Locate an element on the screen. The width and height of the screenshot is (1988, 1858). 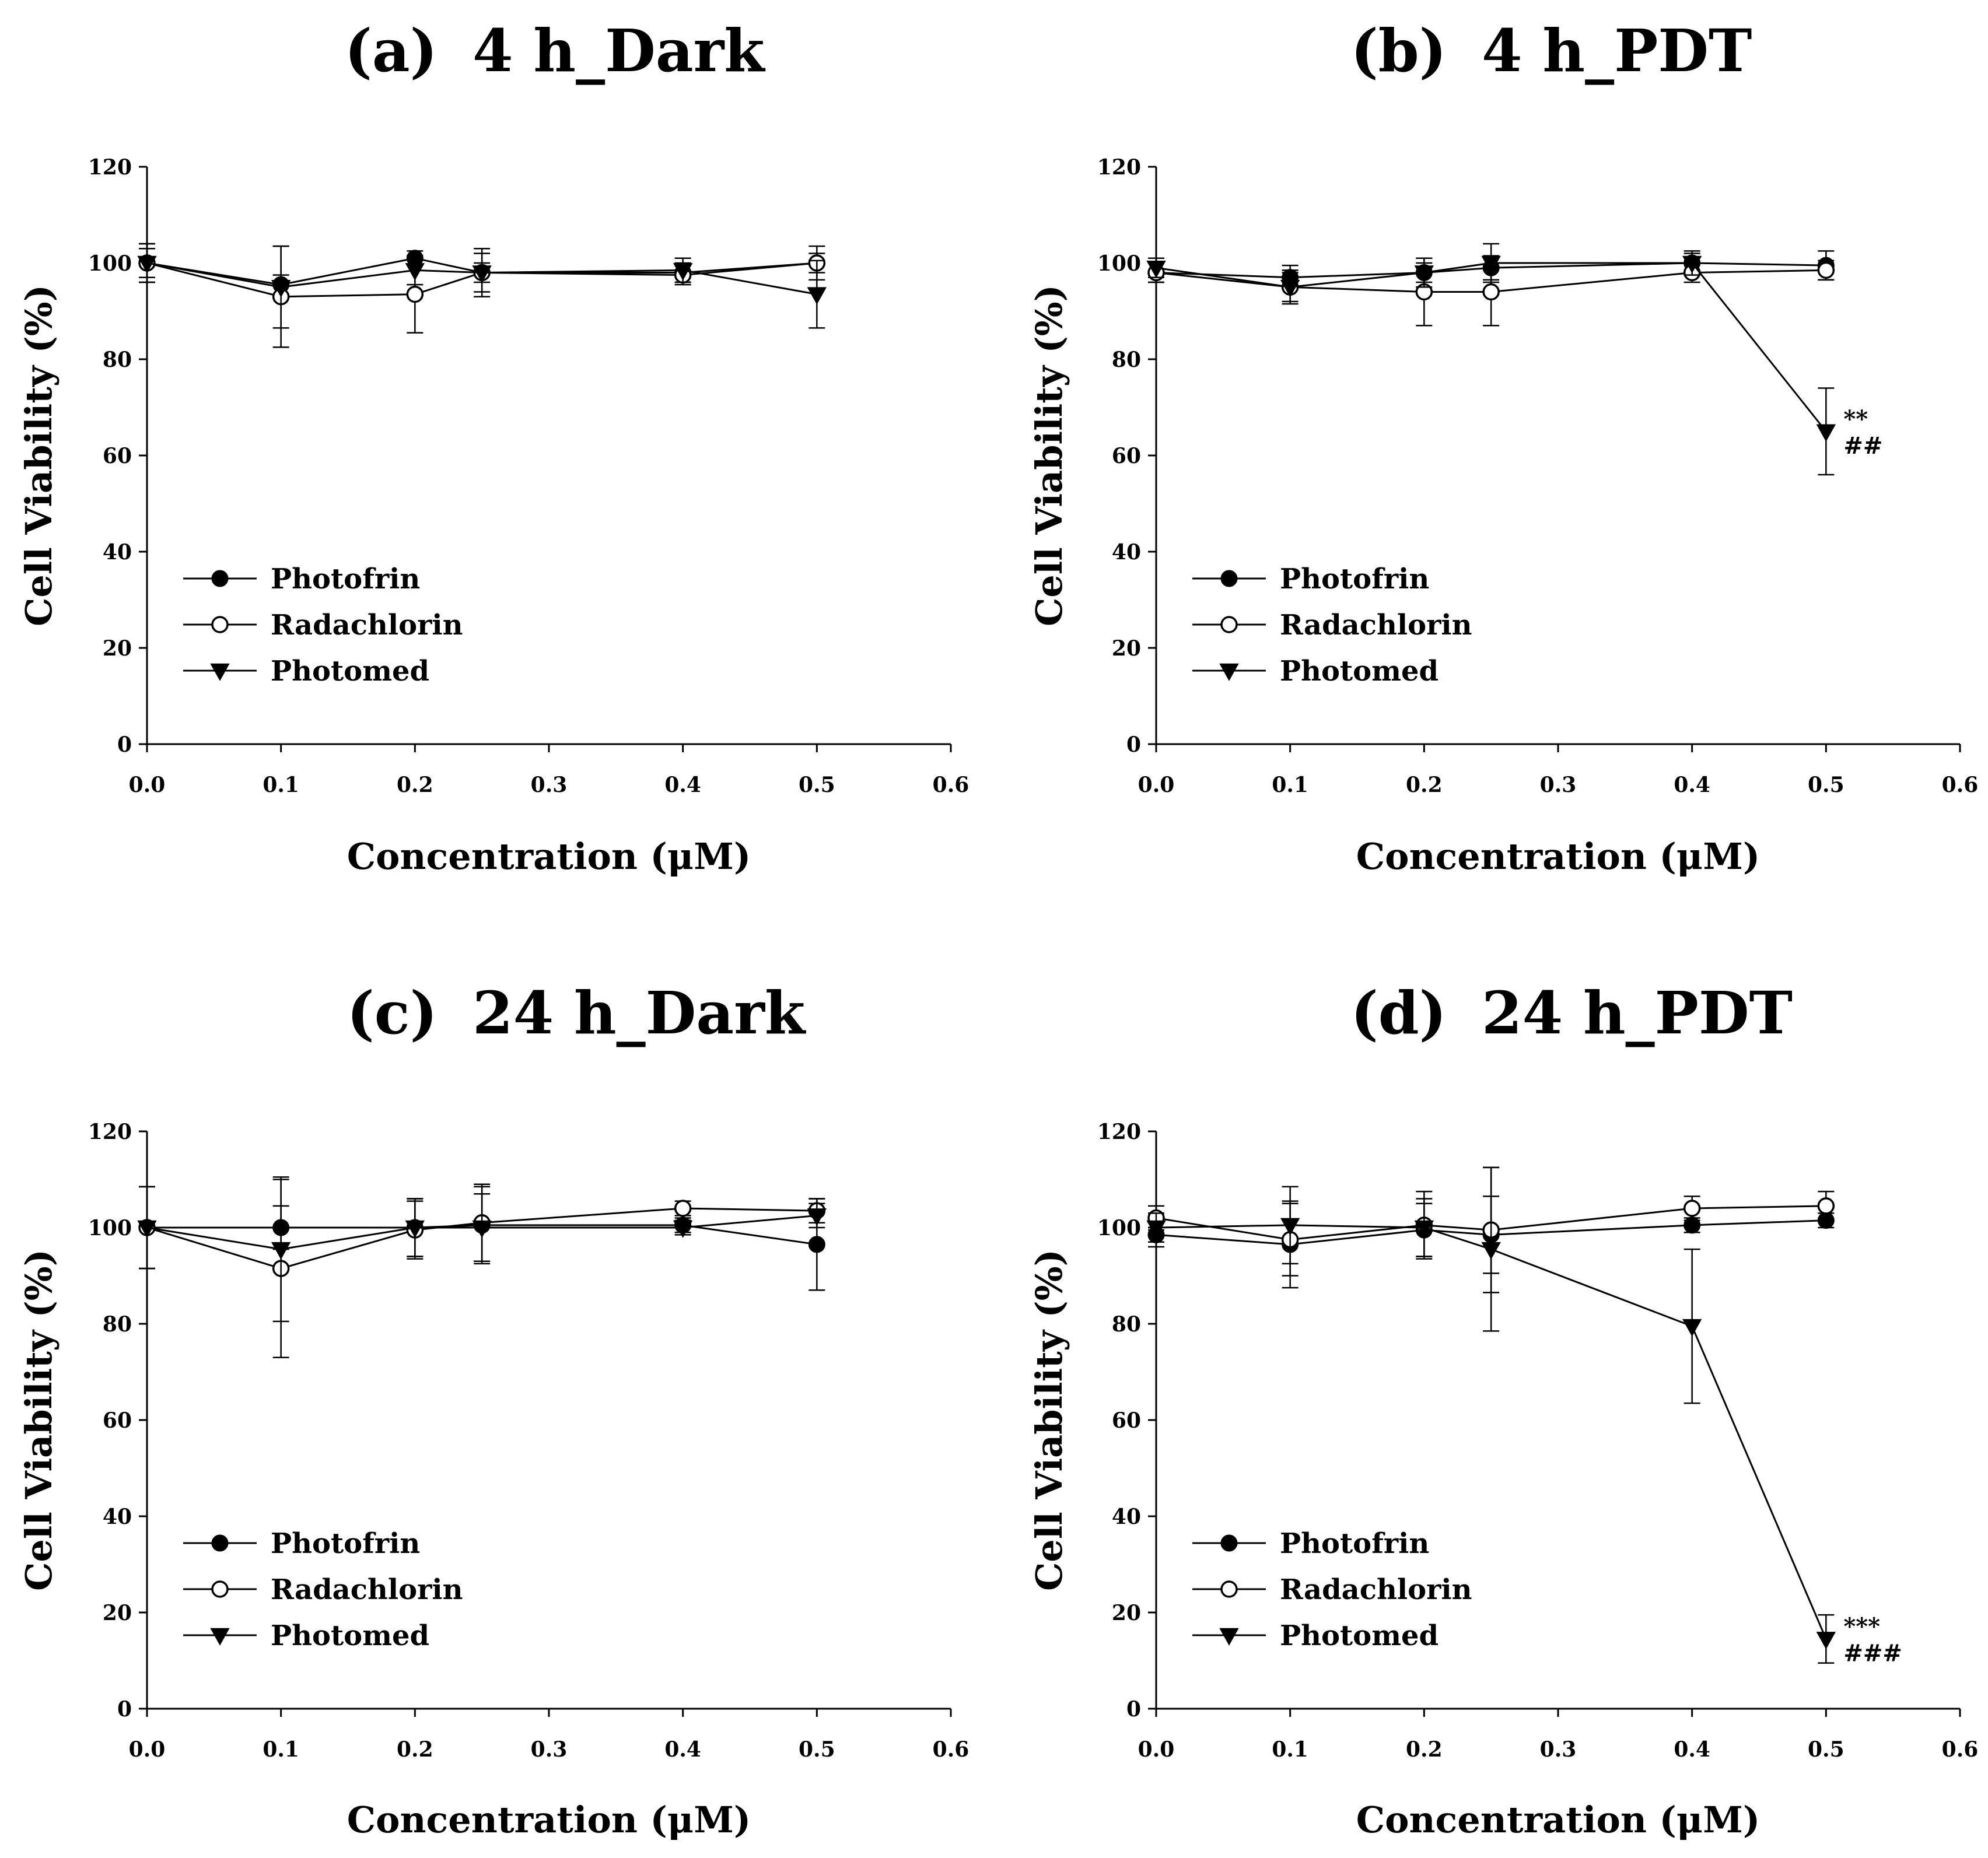
significance-mark: ### is located at coordinates (1873, 1653).